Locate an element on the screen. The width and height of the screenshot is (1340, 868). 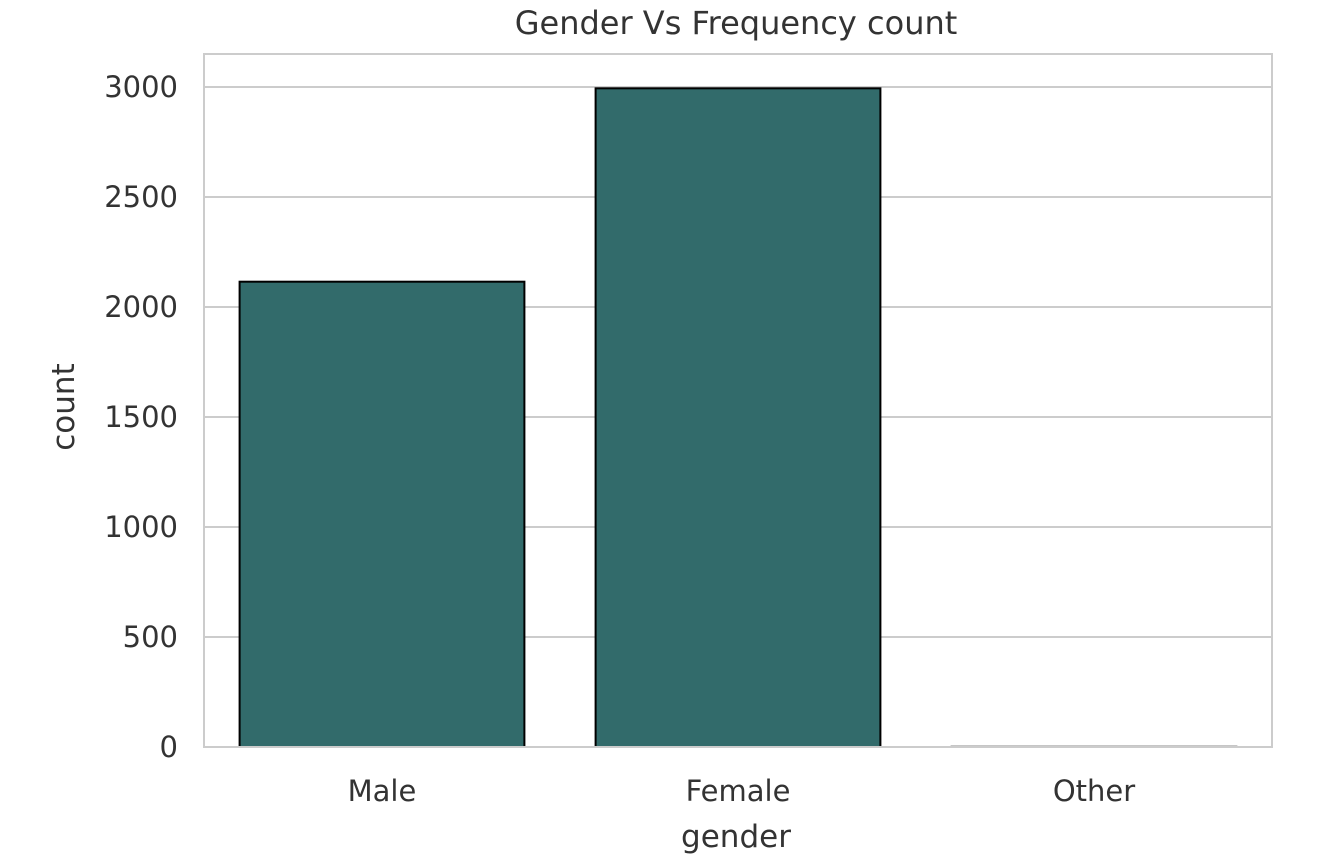
y-axis-label: count is located at coordinates (64, 406).